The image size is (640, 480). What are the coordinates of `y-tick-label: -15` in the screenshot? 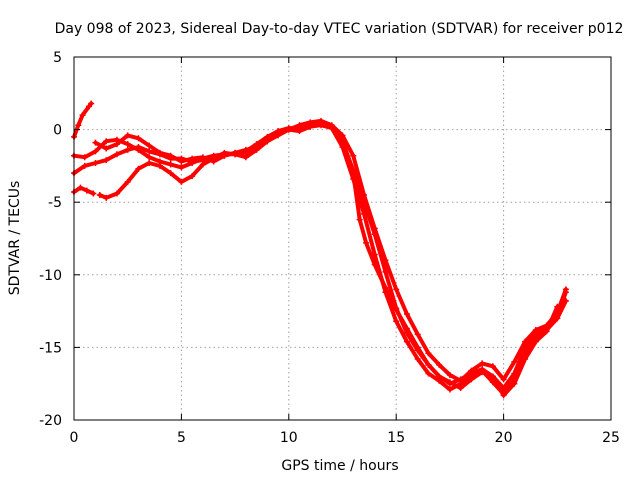 It's located at (50, 348).